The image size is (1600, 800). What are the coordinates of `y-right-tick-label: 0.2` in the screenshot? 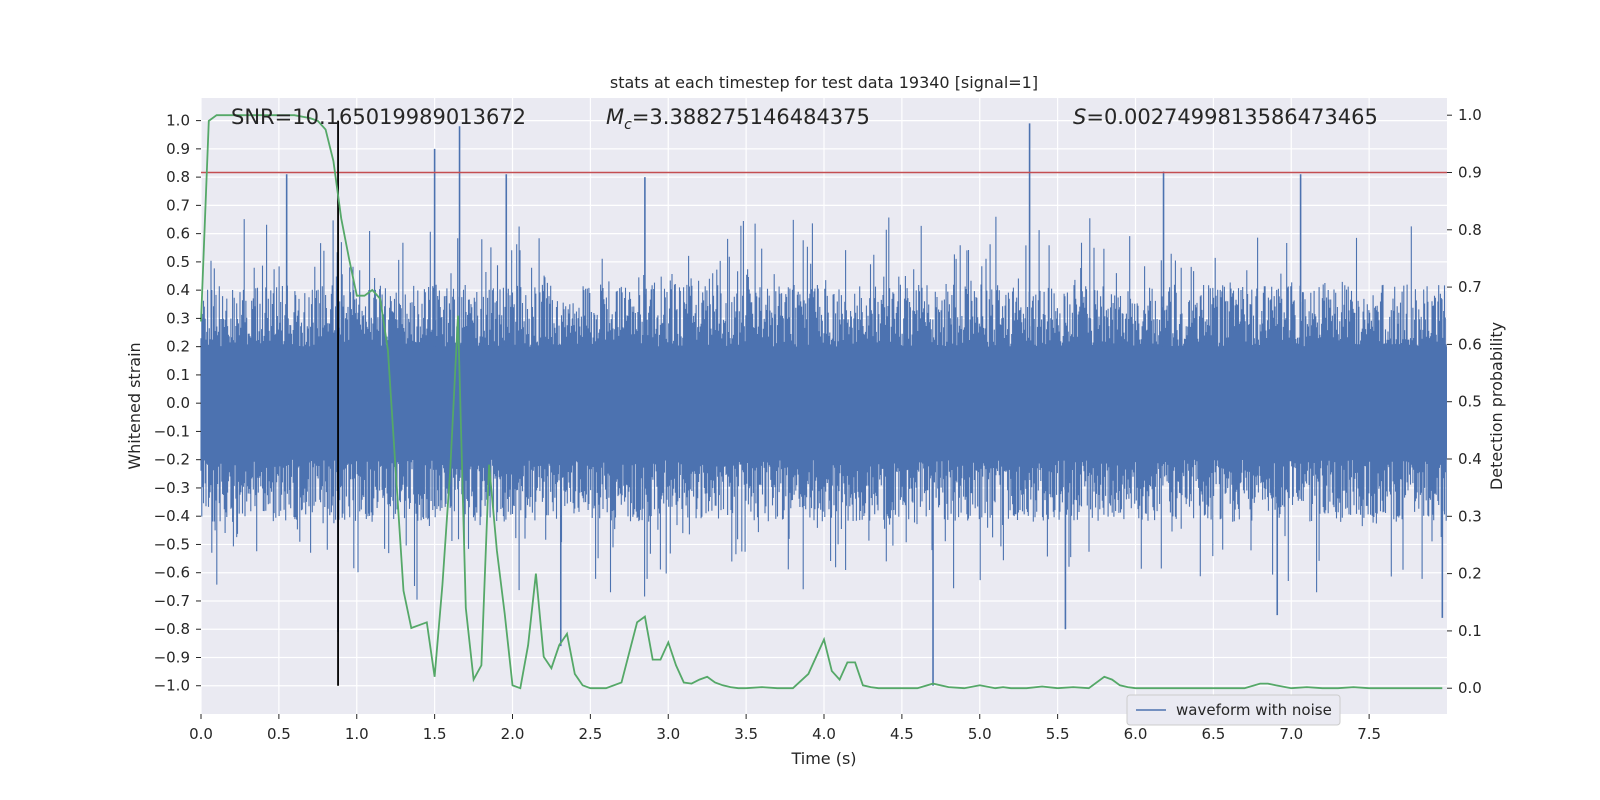 It's located at (1470, 574).